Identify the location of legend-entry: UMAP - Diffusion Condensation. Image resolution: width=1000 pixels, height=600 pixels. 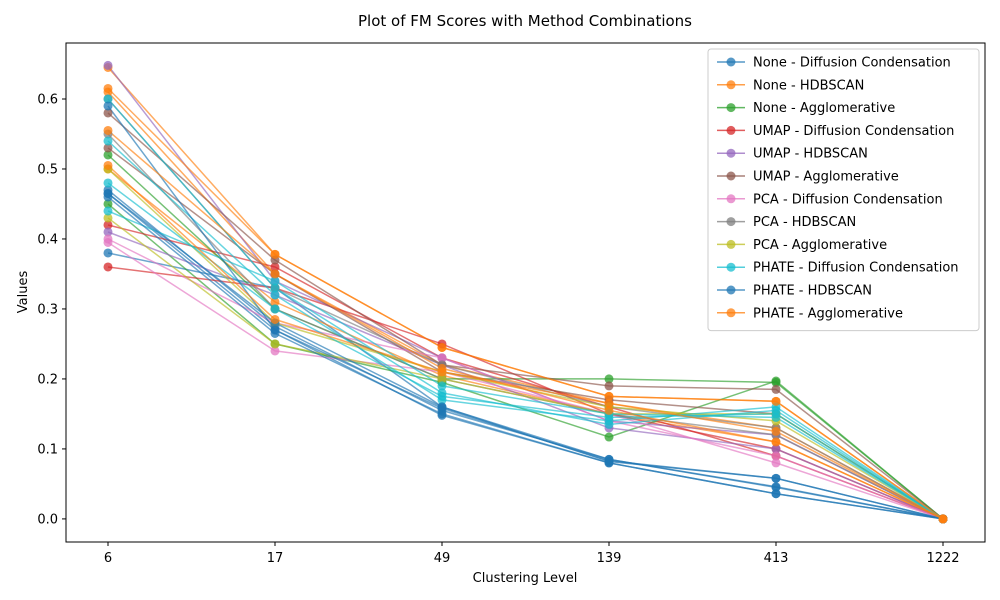
(853, 131).